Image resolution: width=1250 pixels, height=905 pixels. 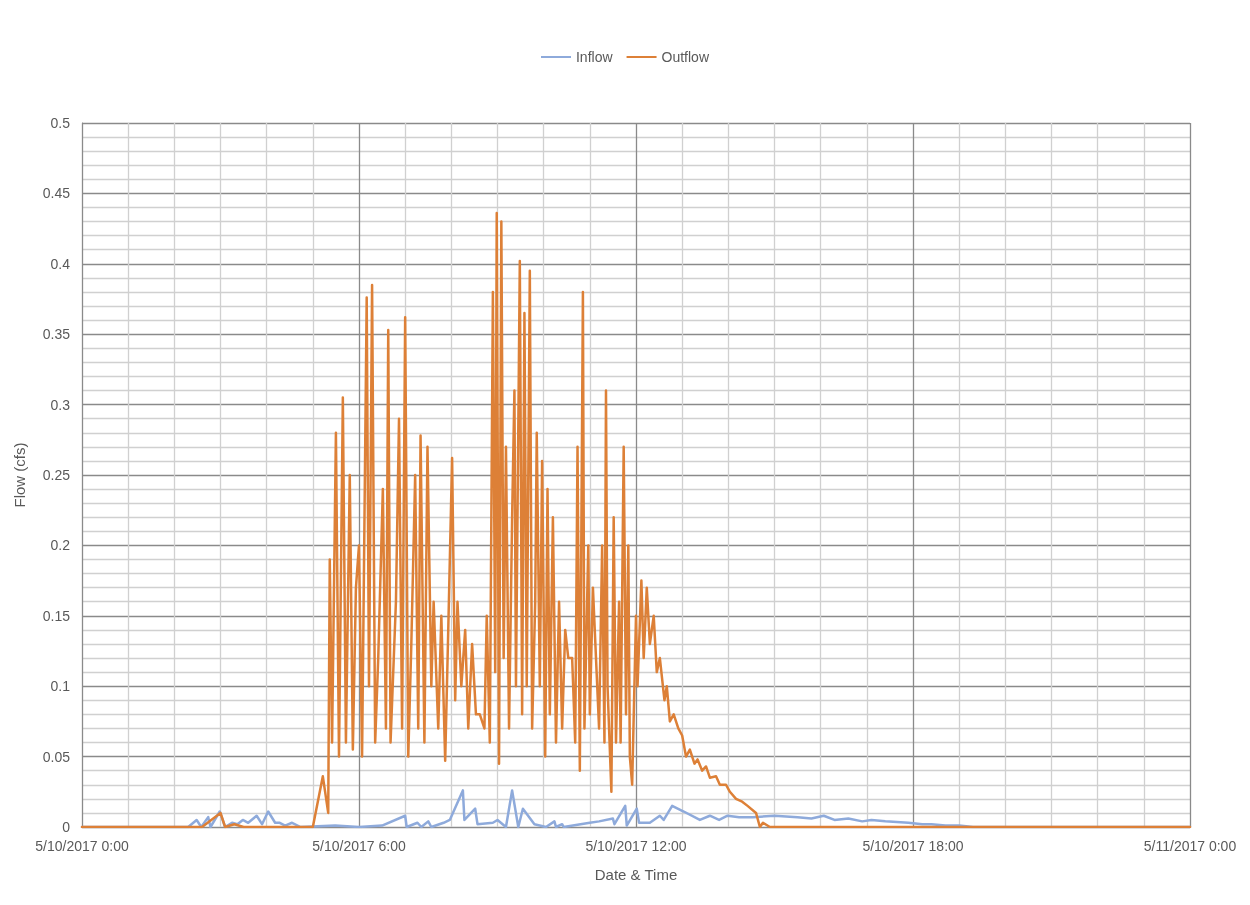 I want to click on y-tick-label: 0.25, so click(x=56, y=475).